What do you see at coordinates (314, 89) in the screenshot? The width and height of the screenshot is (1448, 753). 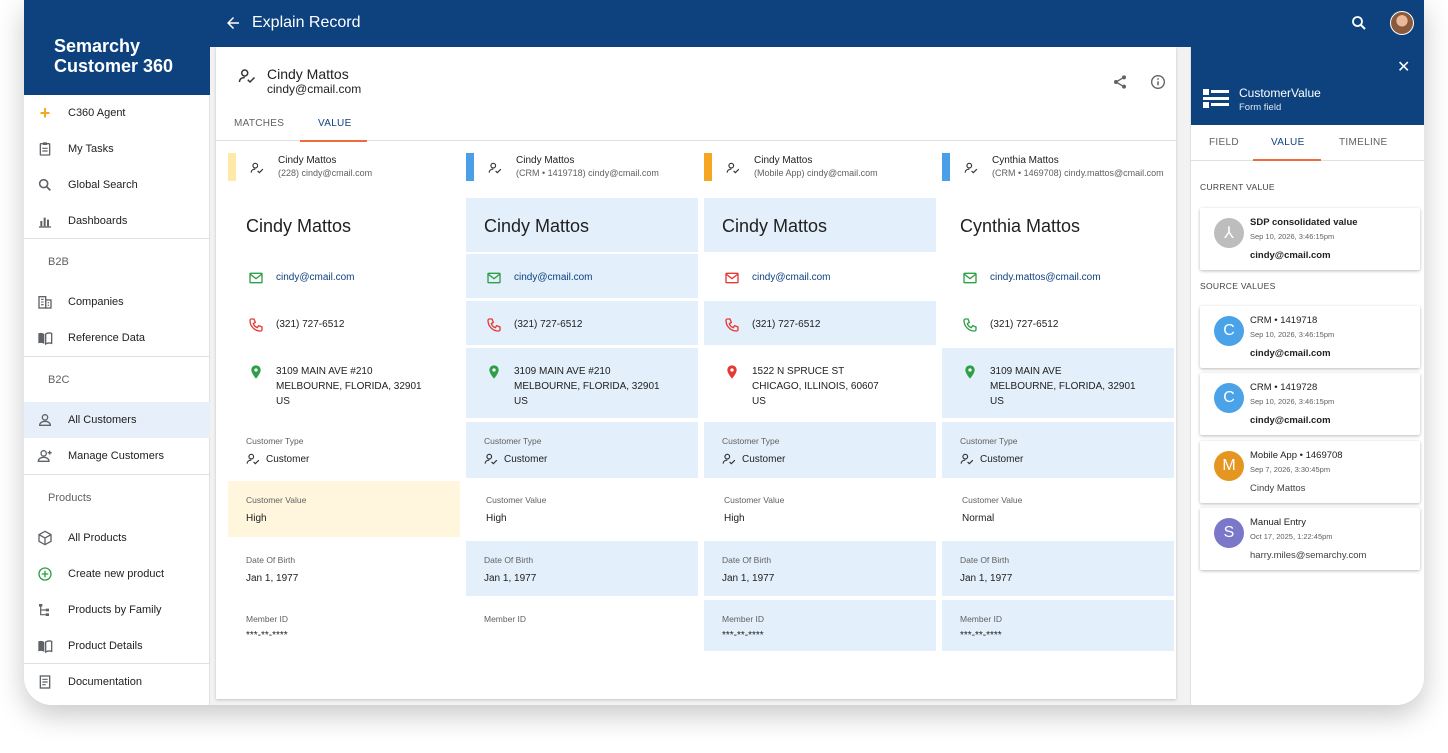 I see `record-email: cindy@cmail.com` at bounding box center [314, 89].